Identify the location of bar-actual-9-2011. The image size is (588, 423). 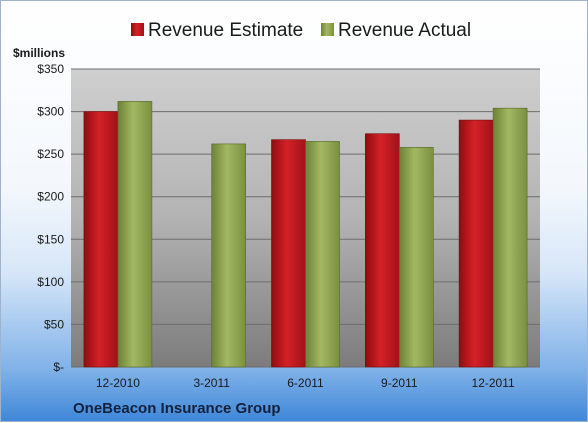
(416, 257).